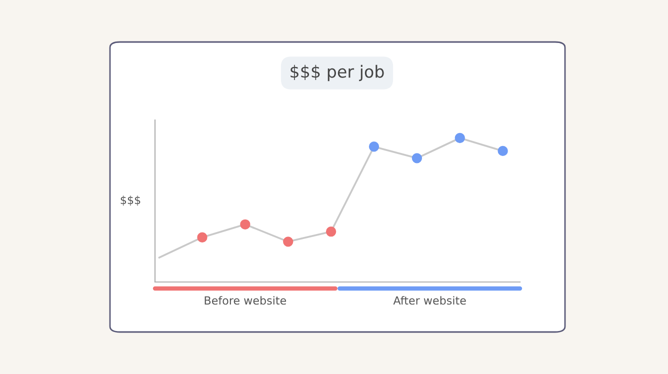 The width and height of the screenshot is (668, 374). What do you see at coordinates (130, 201) in the screenshot?
I see `y-axis-title: $$$` at bounding box center [130, 201].